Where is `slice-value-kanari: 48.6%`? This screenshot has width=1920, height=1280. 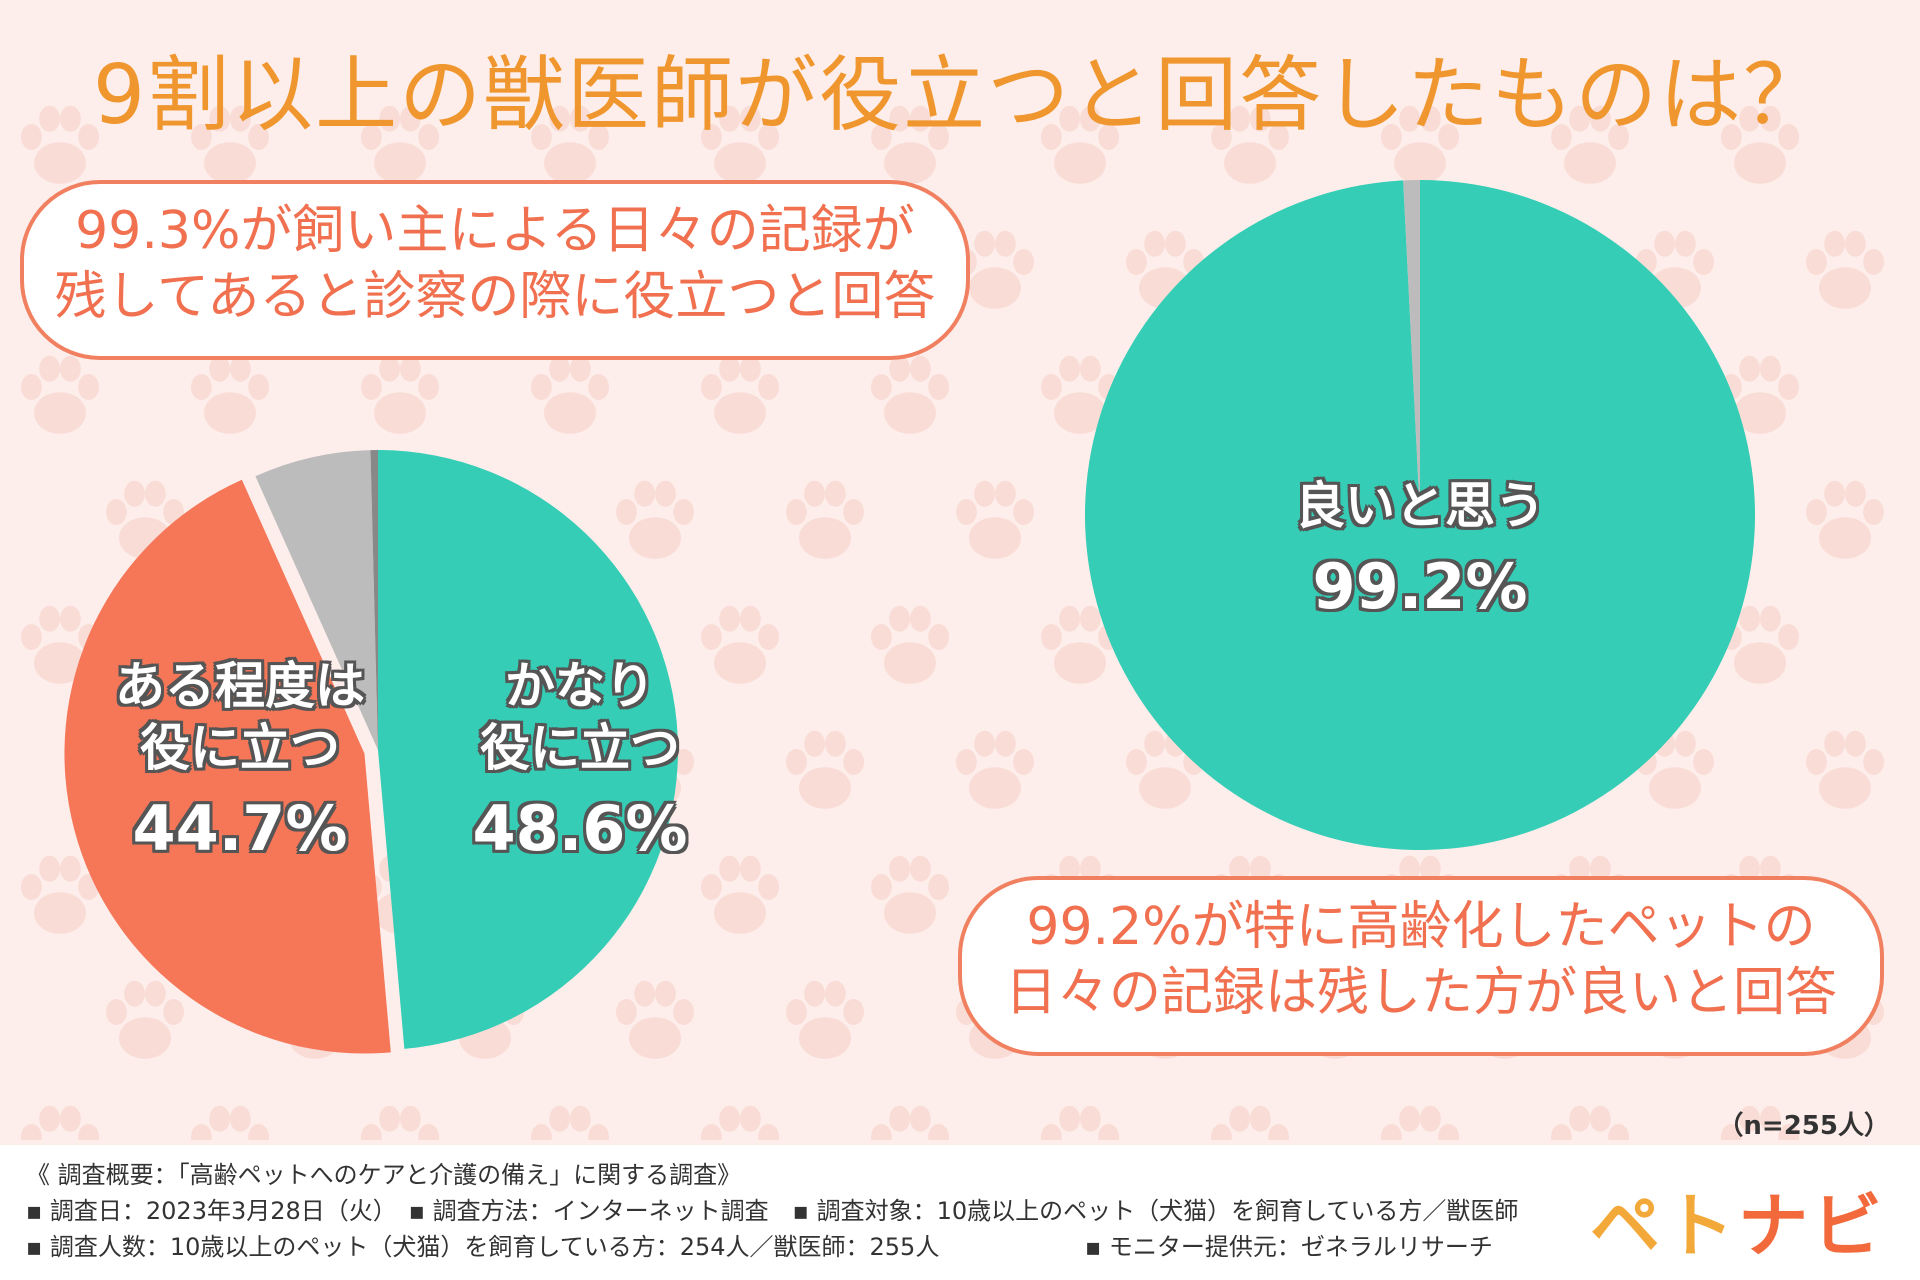
slice-value-kanari: 48.6% is located at coordinates (580, 828).